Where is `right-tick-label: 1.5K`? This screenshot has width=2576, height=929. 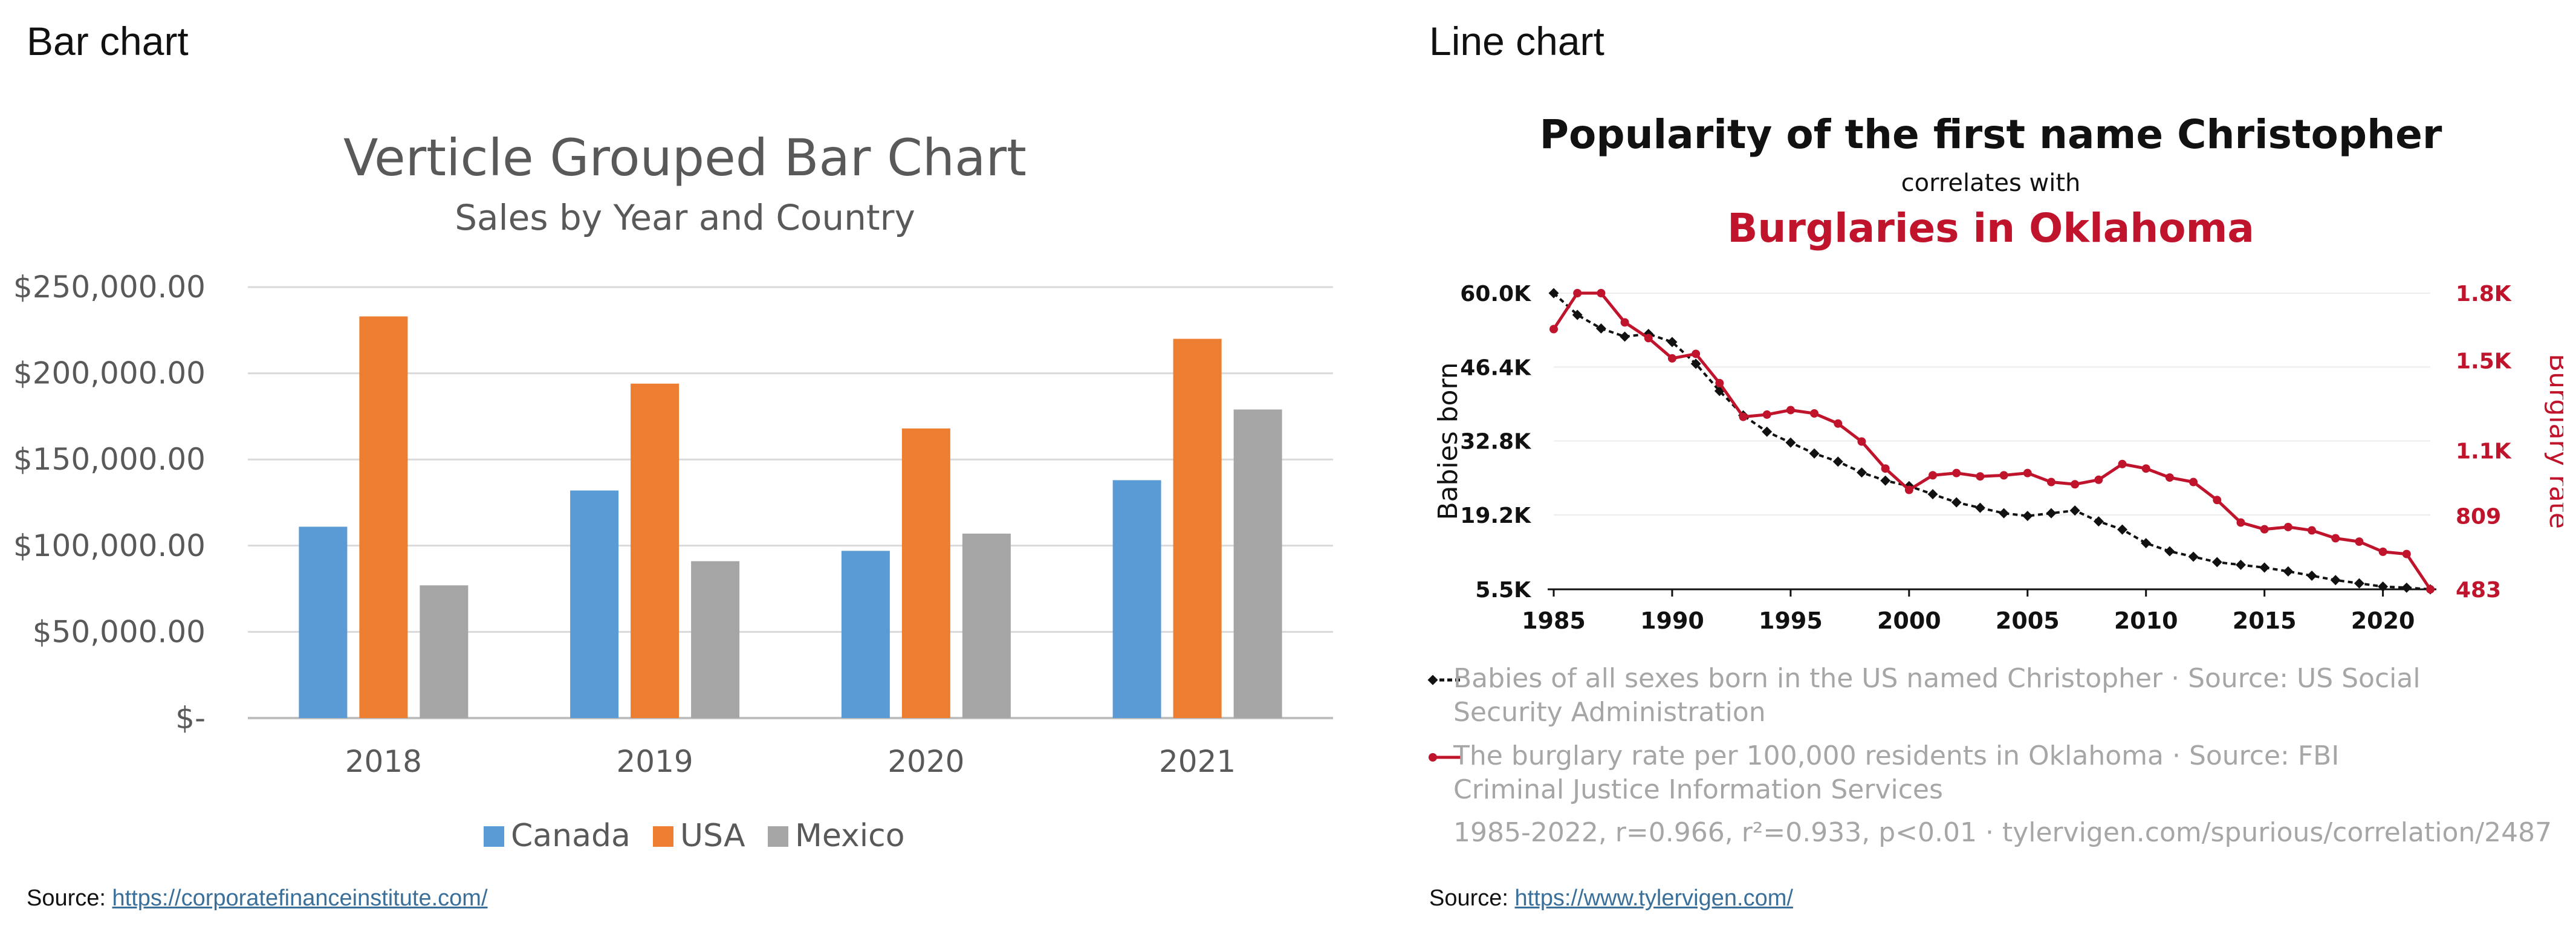 right-tick-label: 1.5K is located at coordinates (2484, 361).